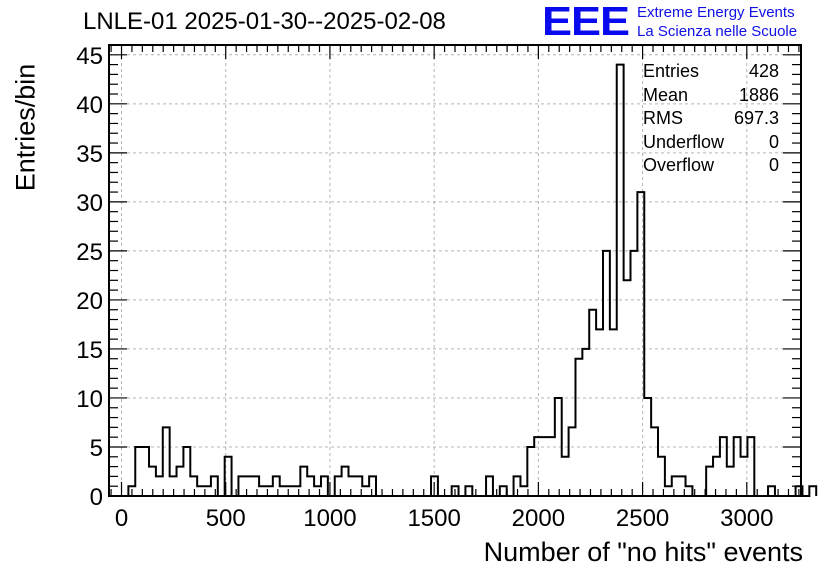 This screenshot has height=572, width=836. I want to click on stats-label: Entries, so click(671, 71).